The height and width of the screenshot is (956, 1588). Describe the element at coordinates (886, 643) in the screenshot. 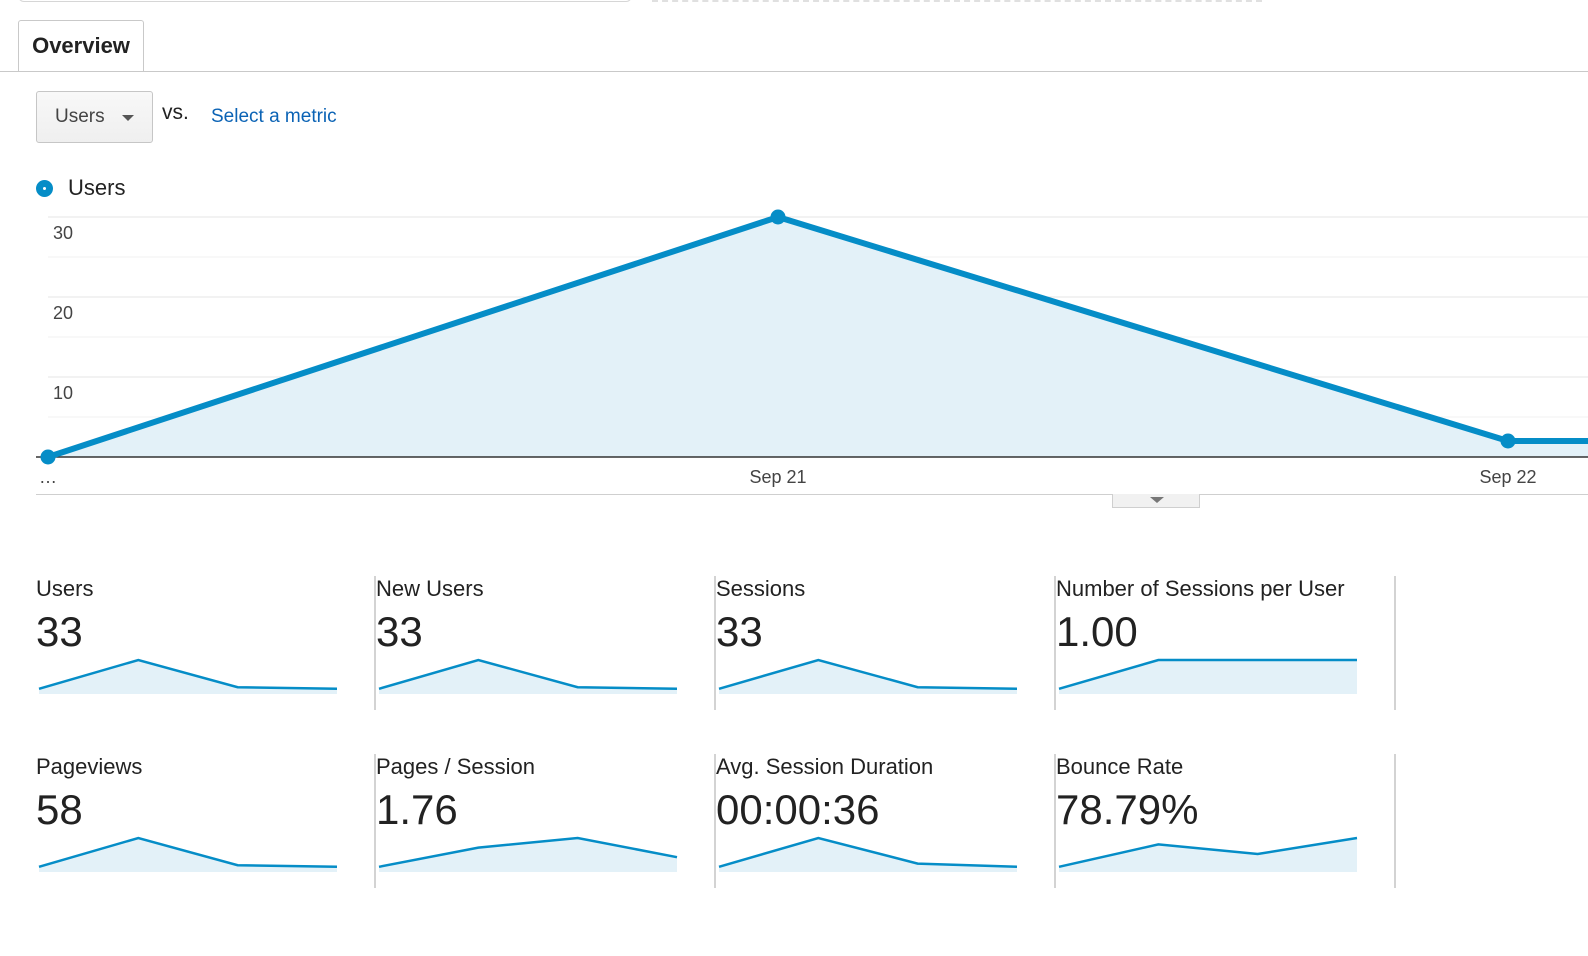

I see `metric-tile: Sessions 33` at that location.